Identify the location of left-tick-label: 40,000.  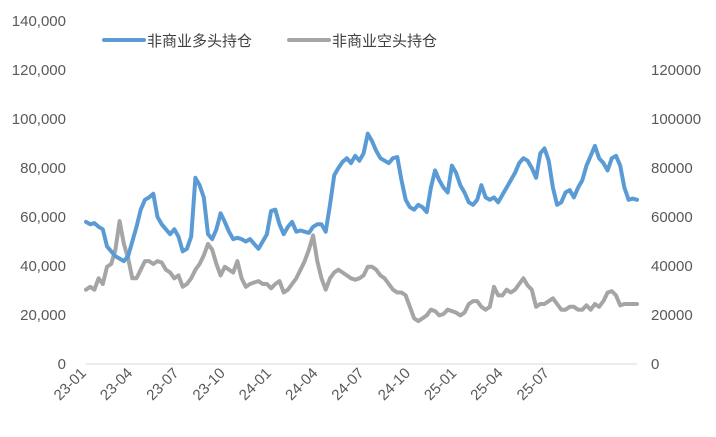
(43, 266).